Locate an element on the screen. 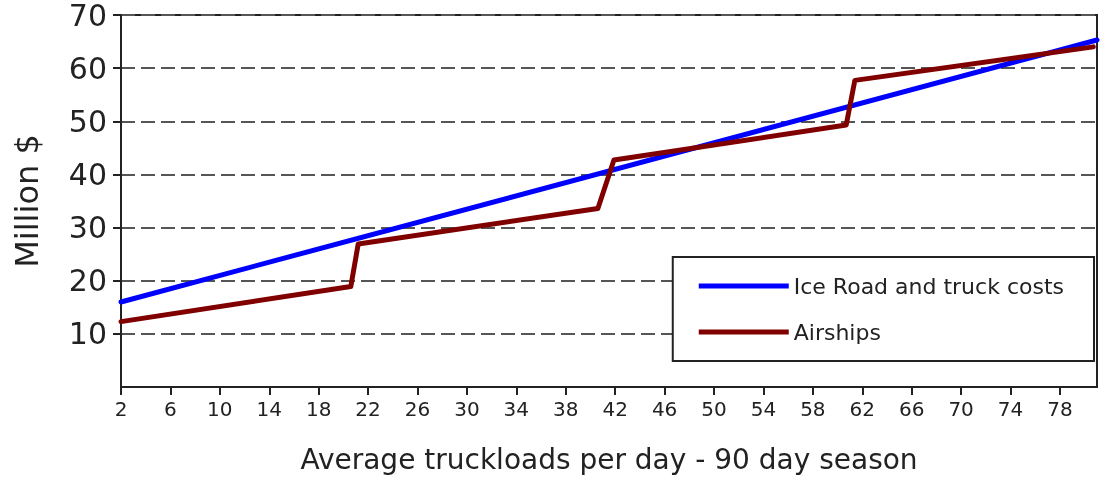 The image size is (1106, 489). y-tick-label: 60 is located at coordinates (87, 68).